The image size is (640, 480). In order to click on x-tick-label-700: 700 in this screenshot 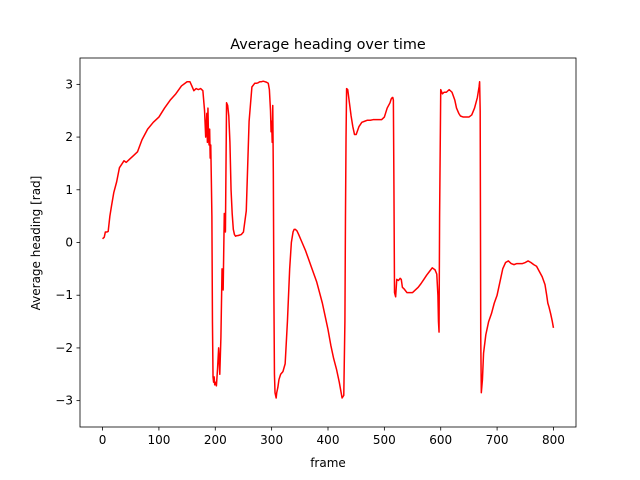, I will do `click(497, 440)`.